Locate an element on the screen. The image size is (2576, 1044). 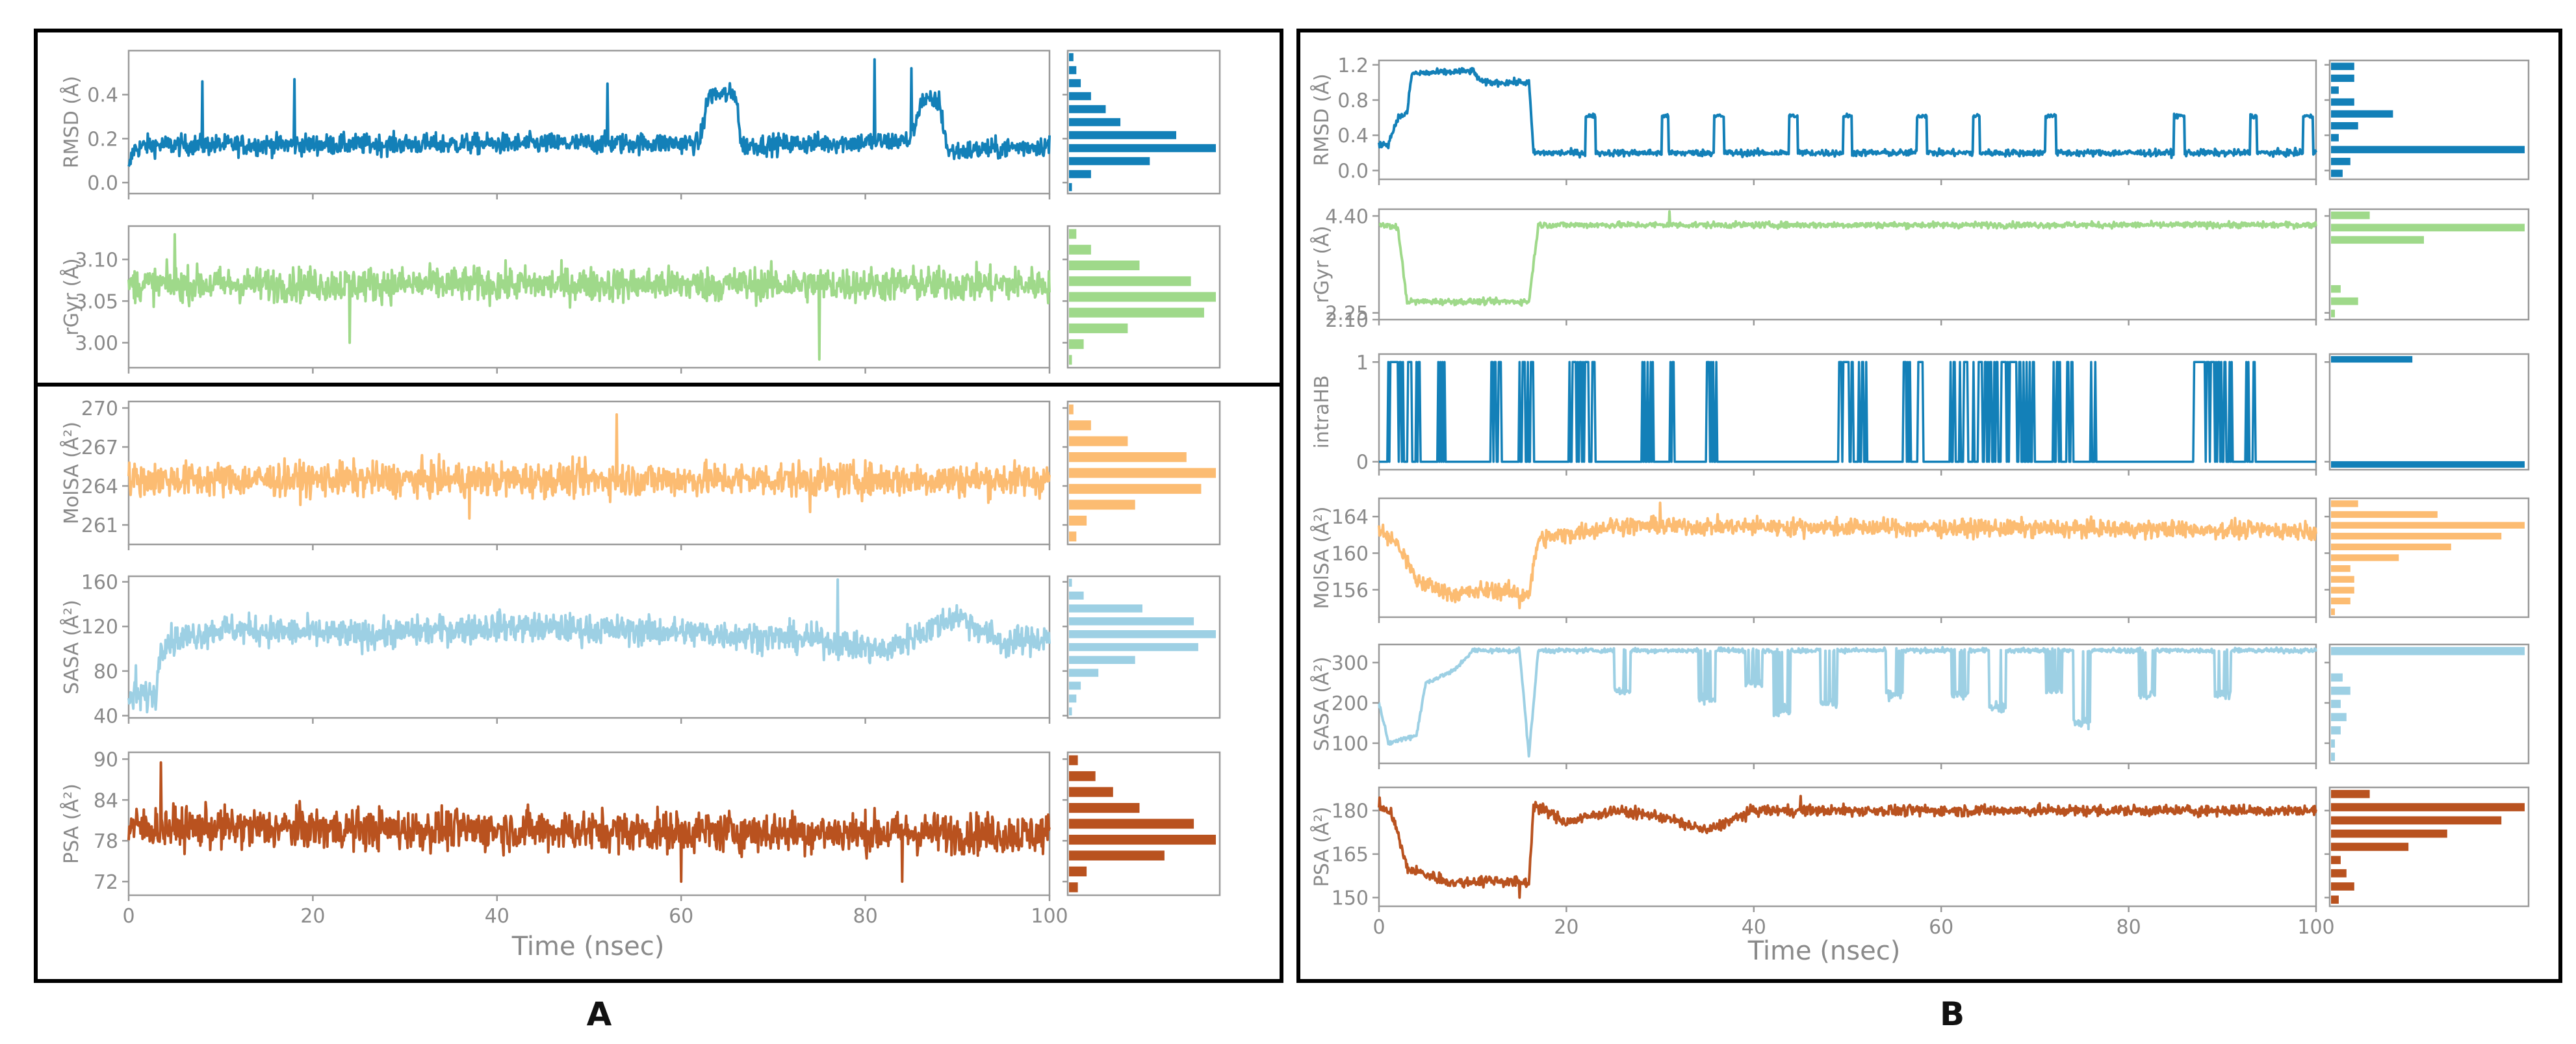
panel-b-xlabel: Time (nsec) is located at coordinates (1824, 951).